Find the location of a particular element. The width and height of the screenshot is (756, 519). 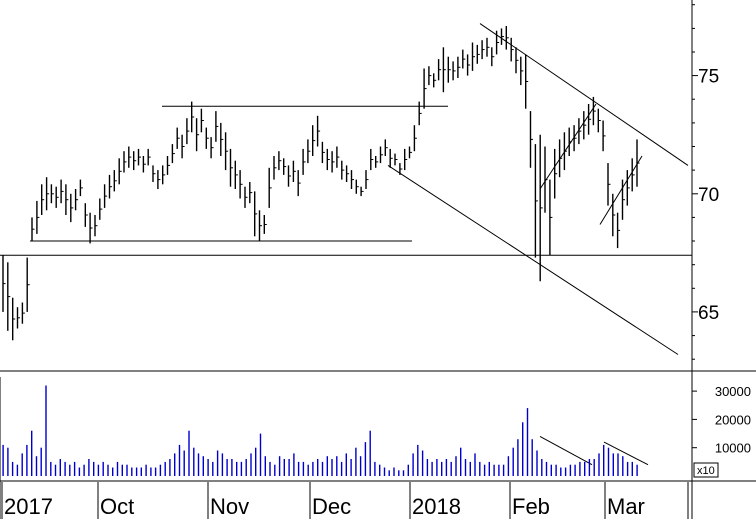

month-label: Dec is located at coordinates (331, 506).